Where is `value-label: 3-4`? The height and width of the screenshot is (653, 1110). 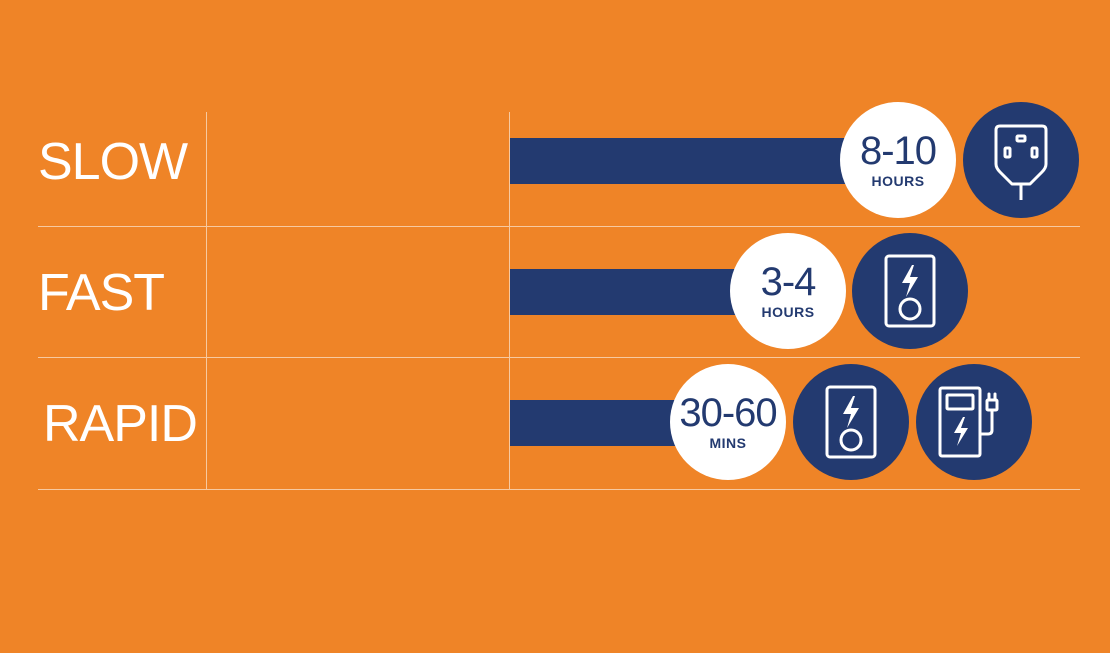
value-label: 3-4 is located at coordinates (788, 282).